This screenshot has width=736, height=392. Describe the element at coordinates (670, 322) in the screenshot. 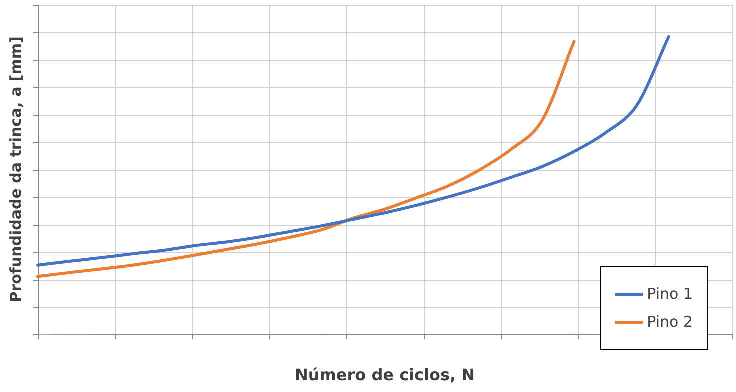

I see `legend-label: Pino 2` at that location.